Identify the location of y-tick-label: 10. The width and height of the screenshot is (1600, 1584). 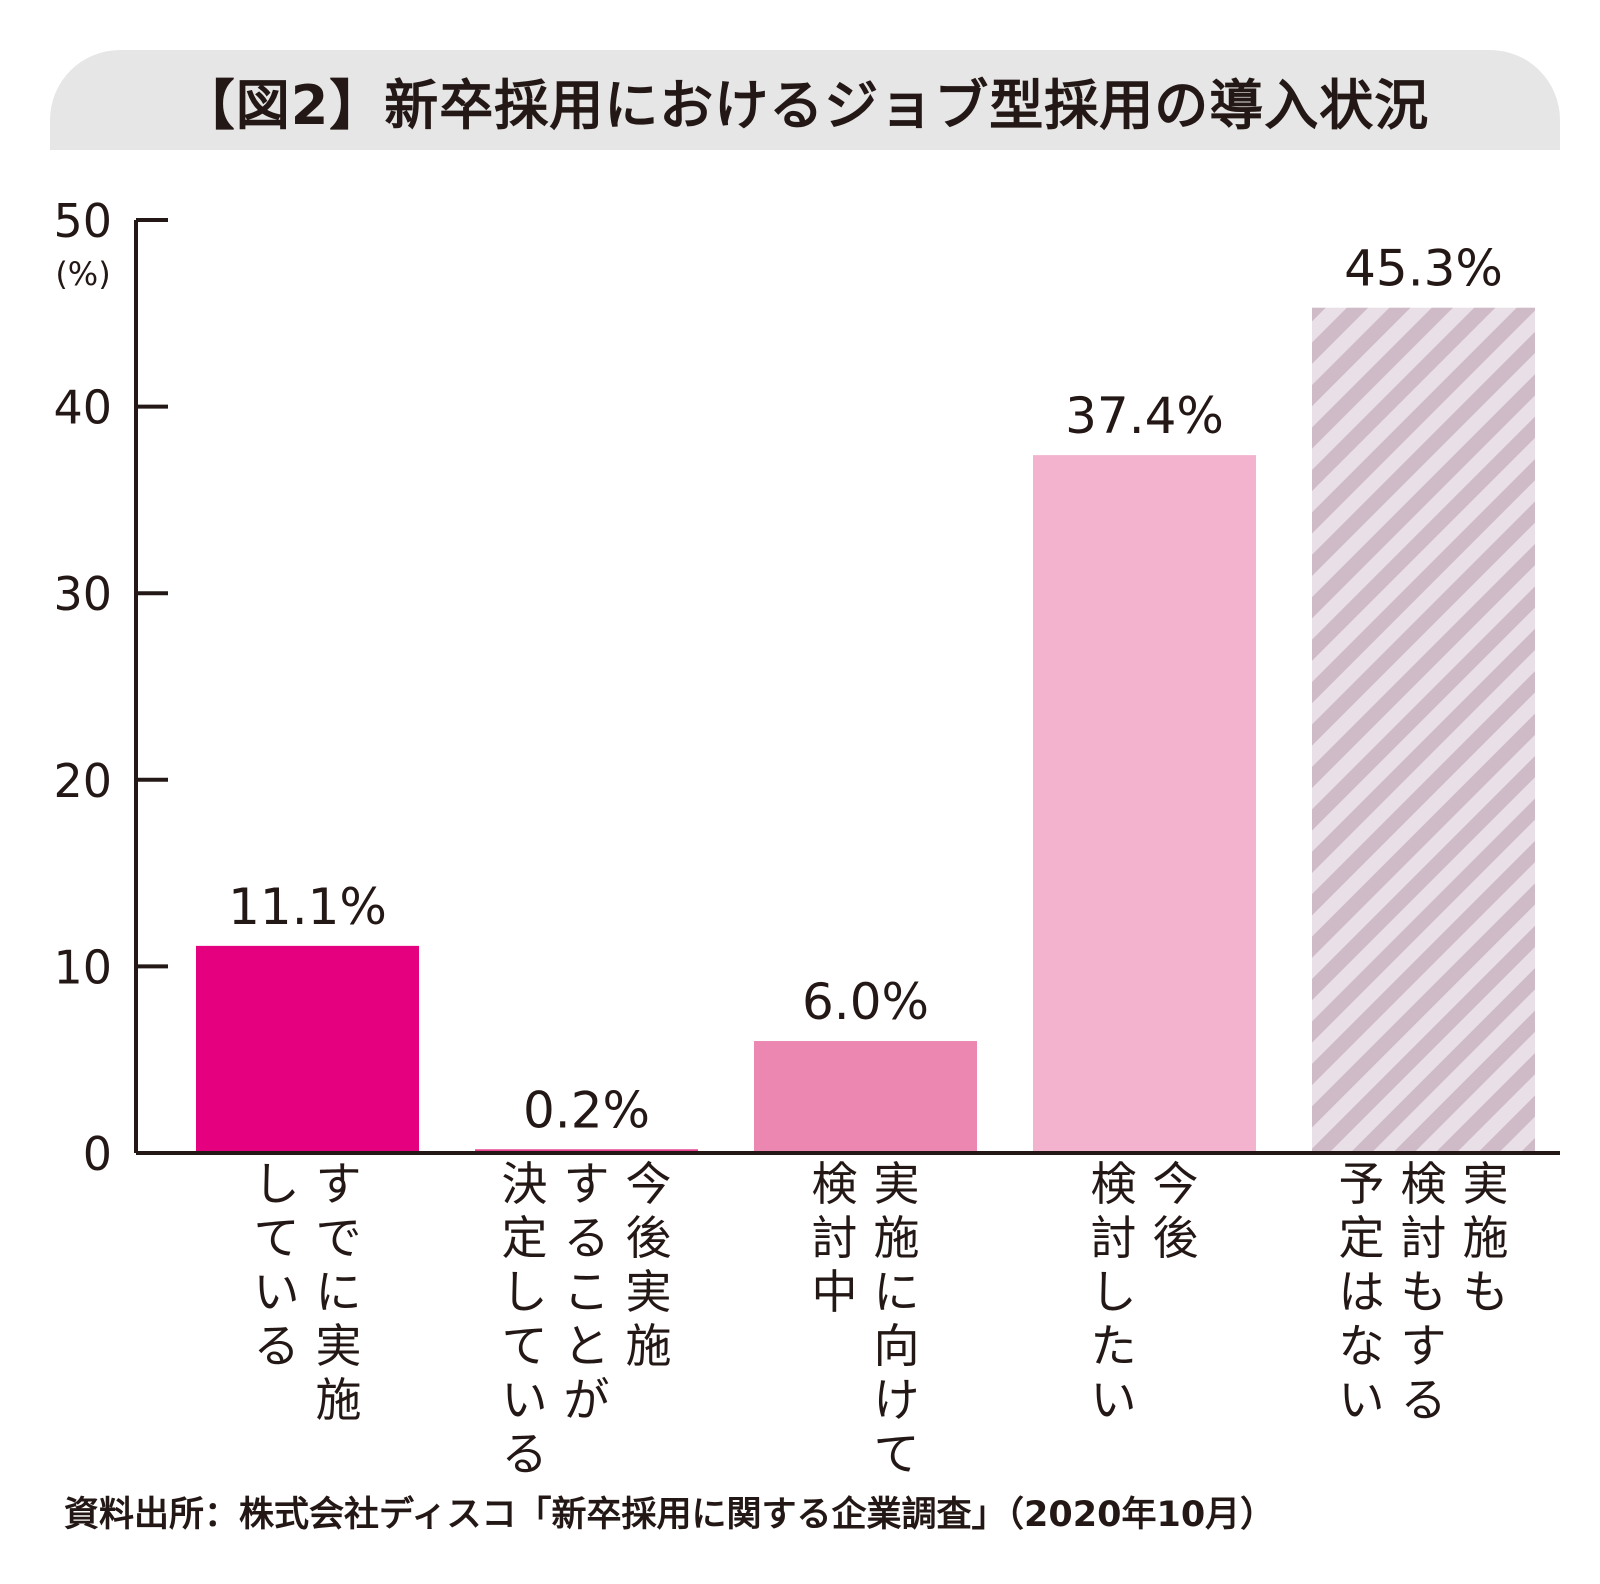
(82, 967).